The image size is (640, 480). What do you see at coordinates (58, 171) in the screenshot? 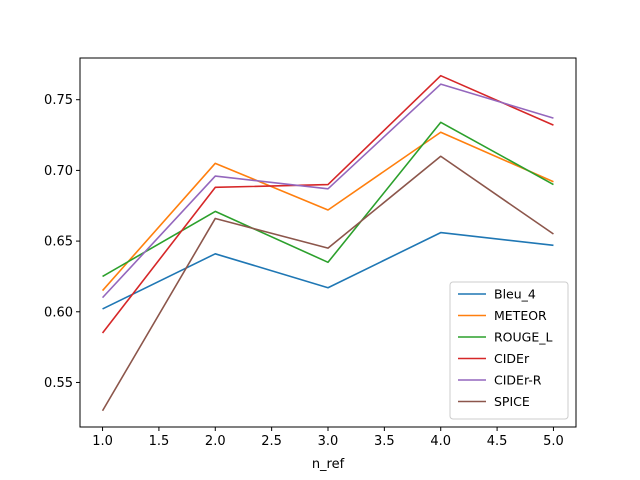
I see `y-tick-label: 0.70` at bounding box center [58, 171].